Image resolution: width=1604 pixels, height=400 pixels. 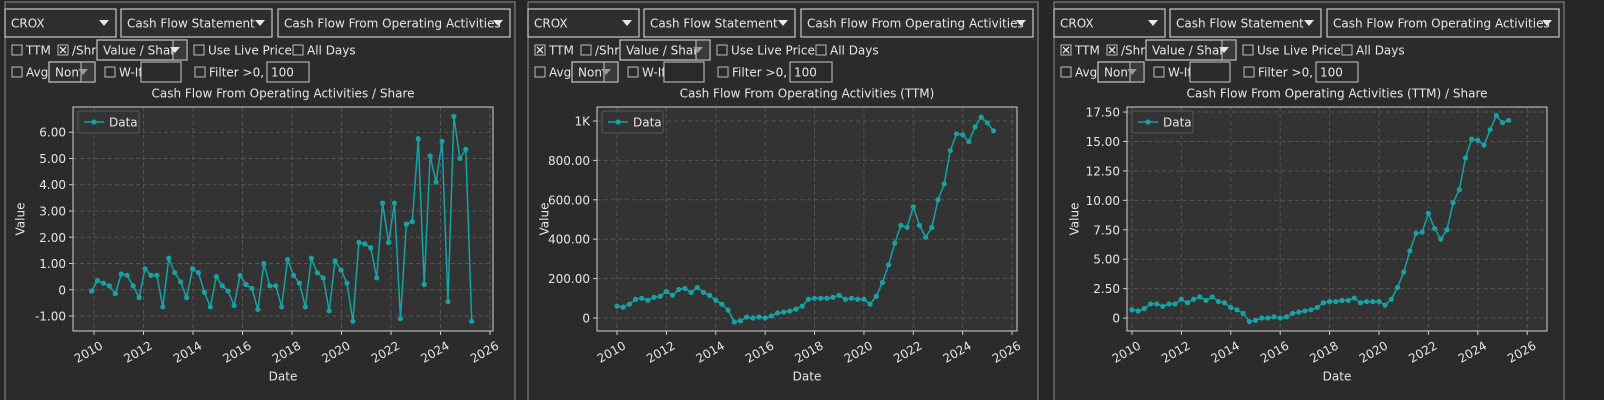 I want to click on plot-frame, so click(x=807, y=219).